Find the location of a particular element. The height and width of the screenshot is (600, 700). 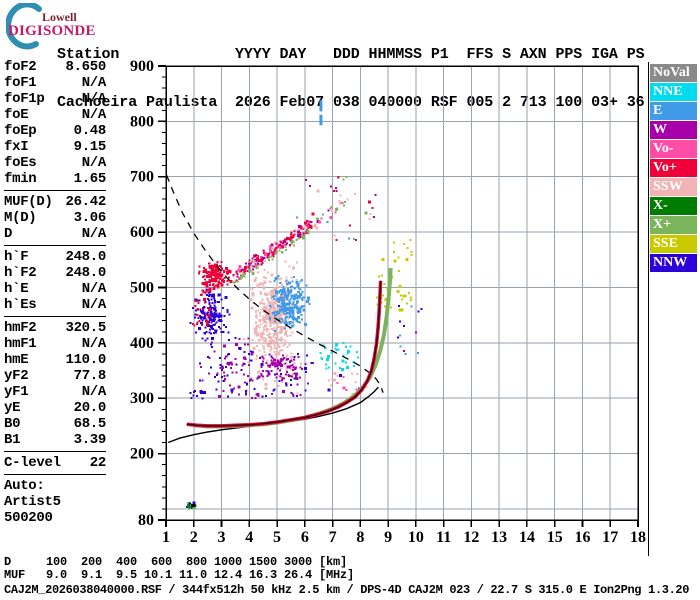

y-axis-tick-label: 80 is located at coordinates (146, 520).